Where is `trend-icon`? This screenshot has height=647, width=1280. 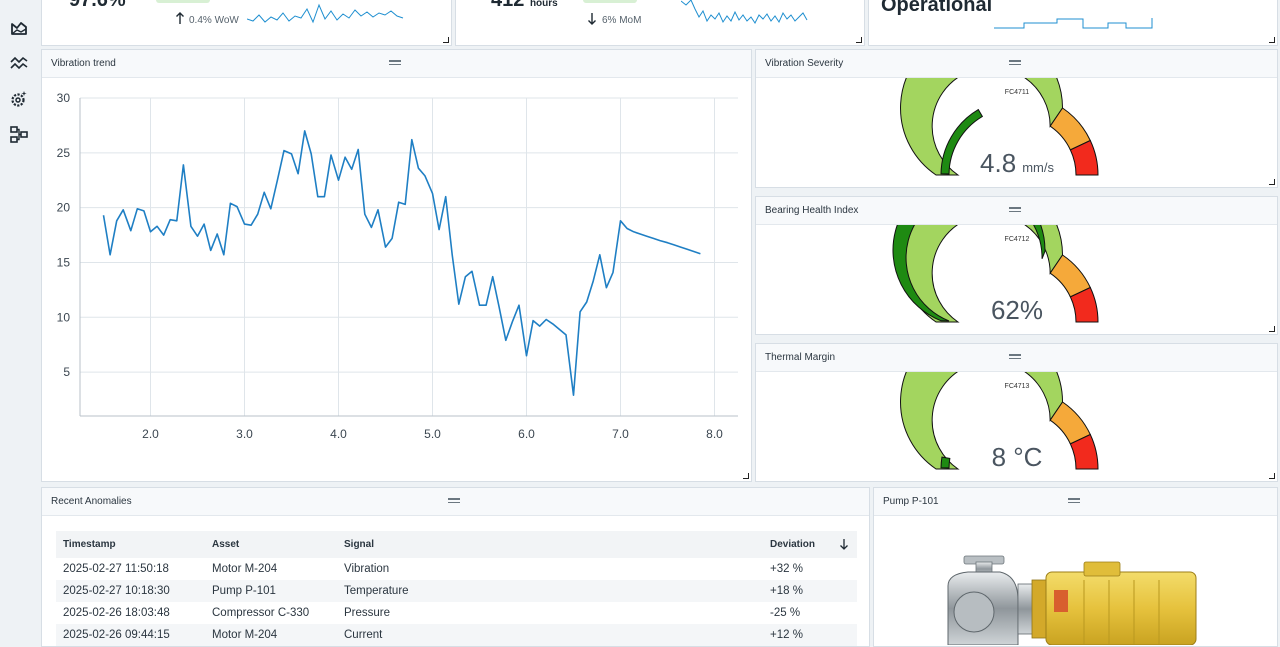
trend-icon is located at coordinates (19, 63).